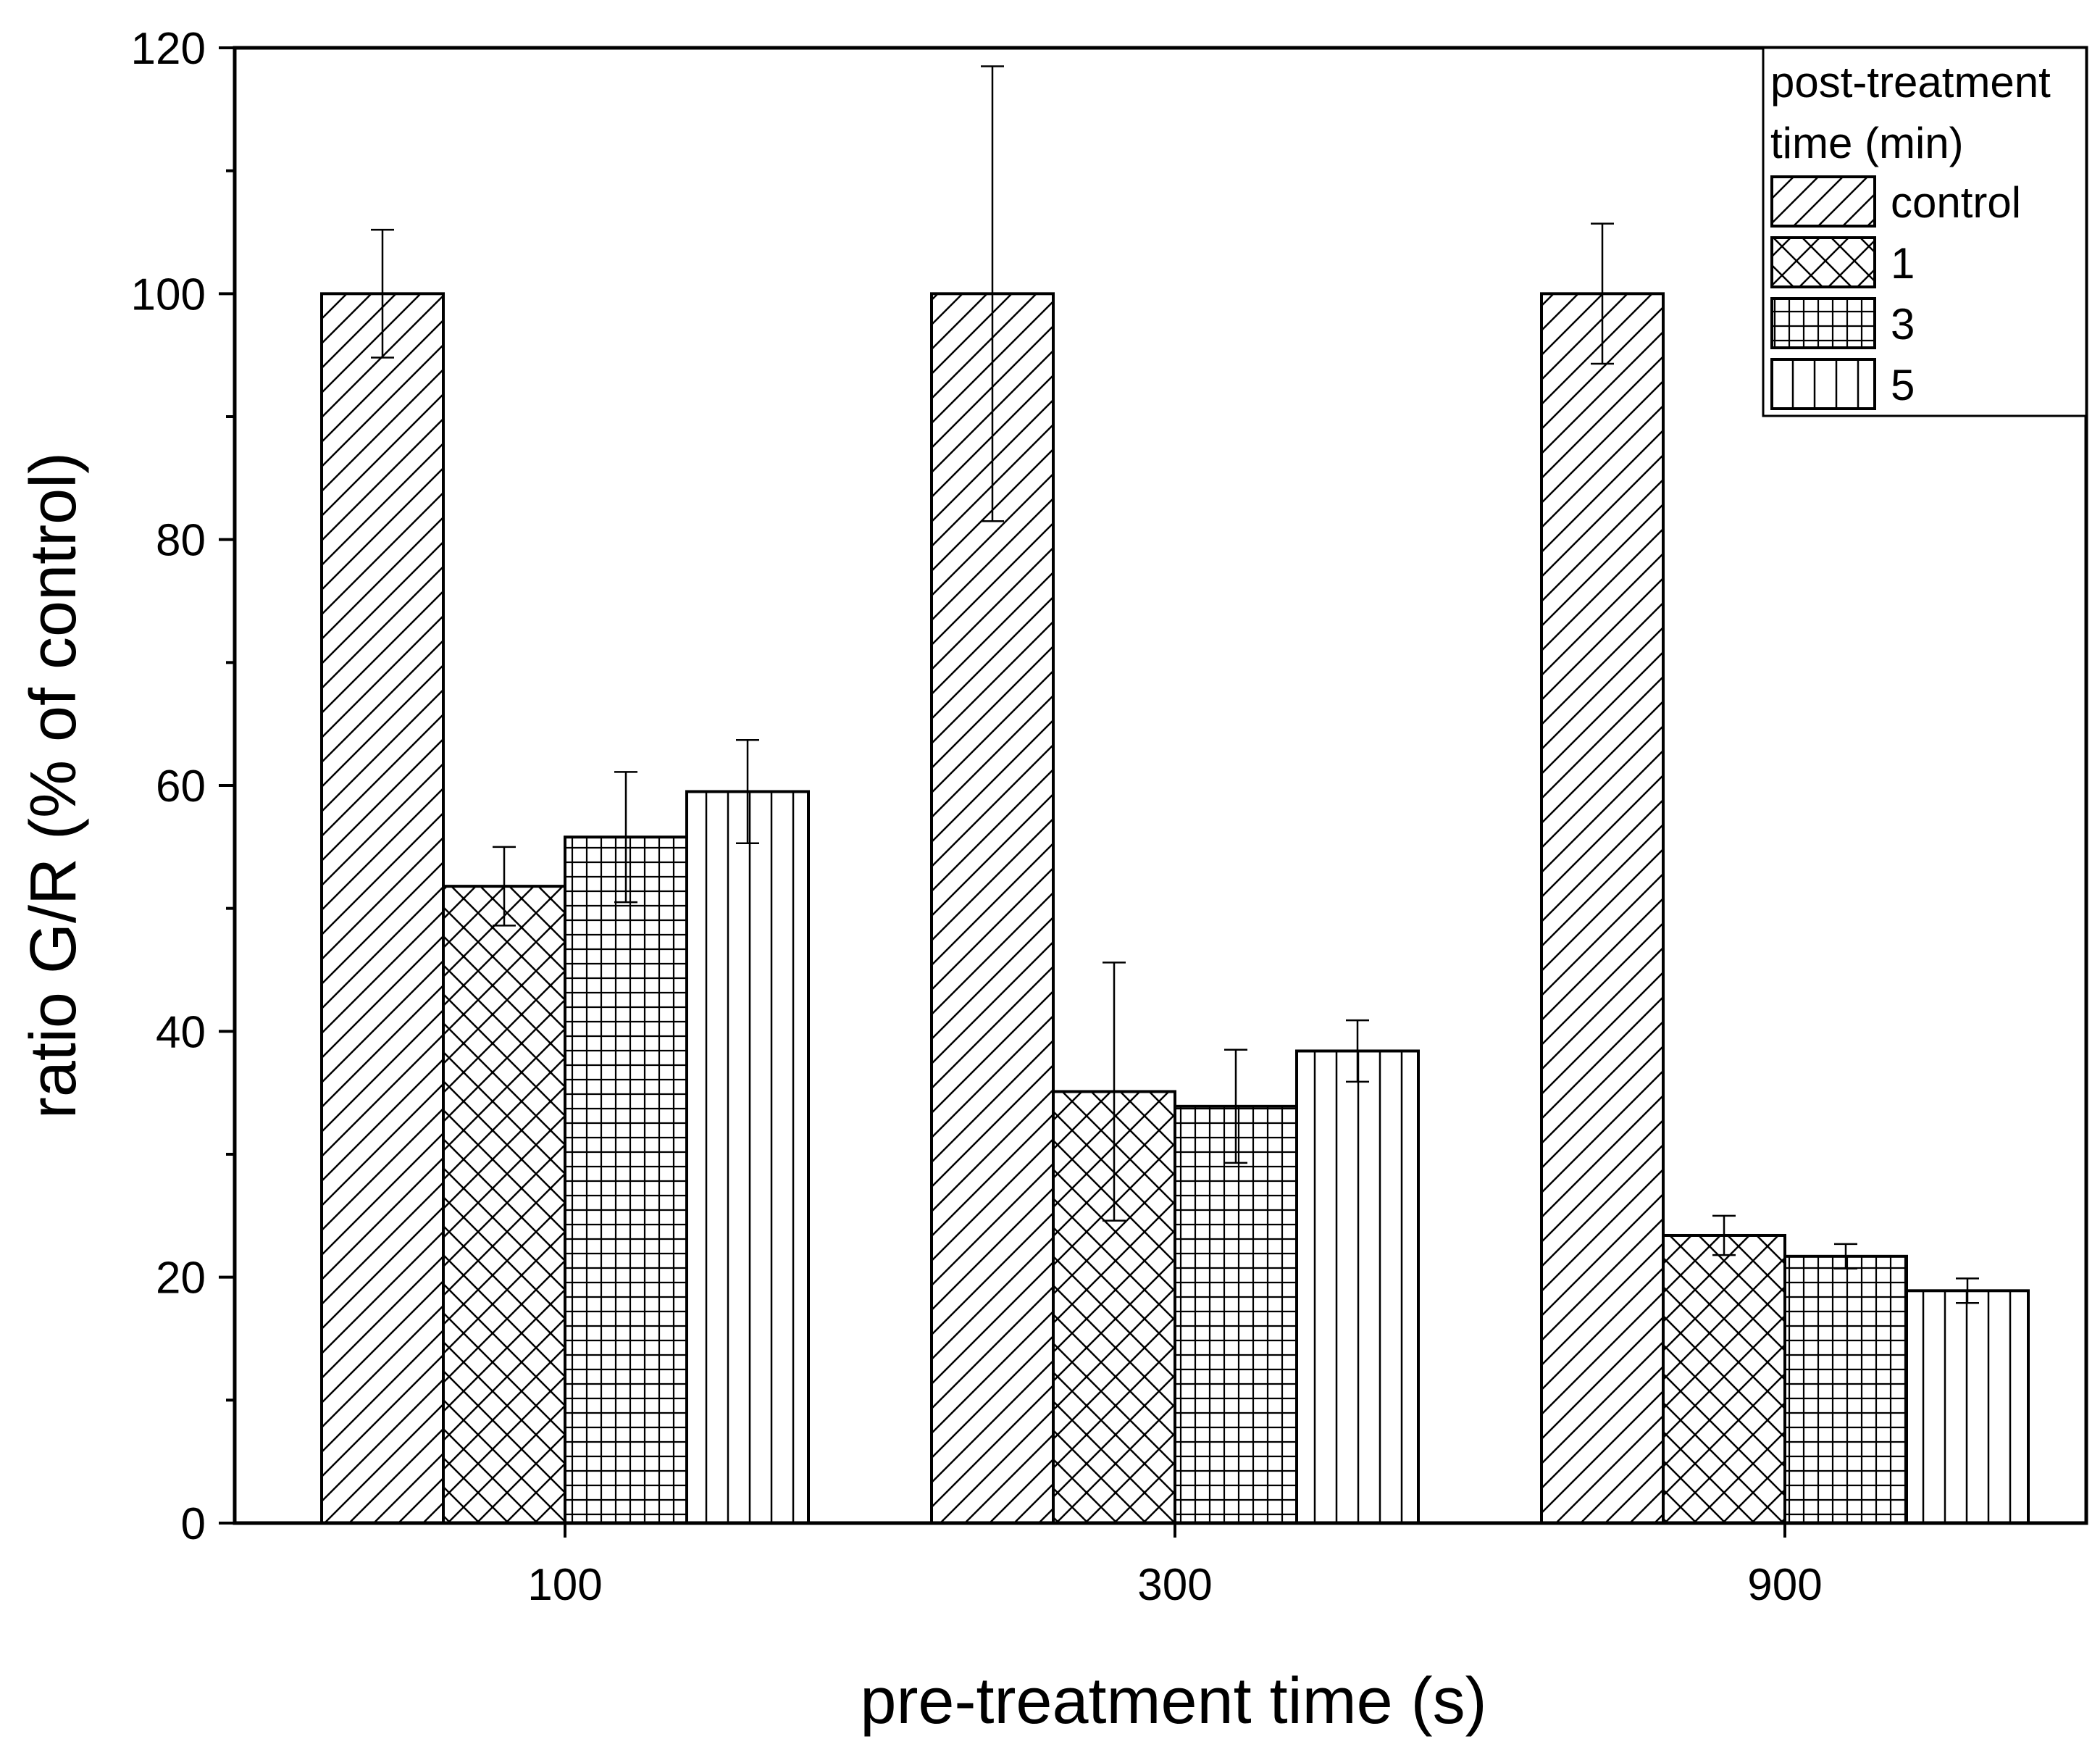 The width and height of the screenshot is (2100, 1739). I want to click on legend-box, so click(1925, 232).